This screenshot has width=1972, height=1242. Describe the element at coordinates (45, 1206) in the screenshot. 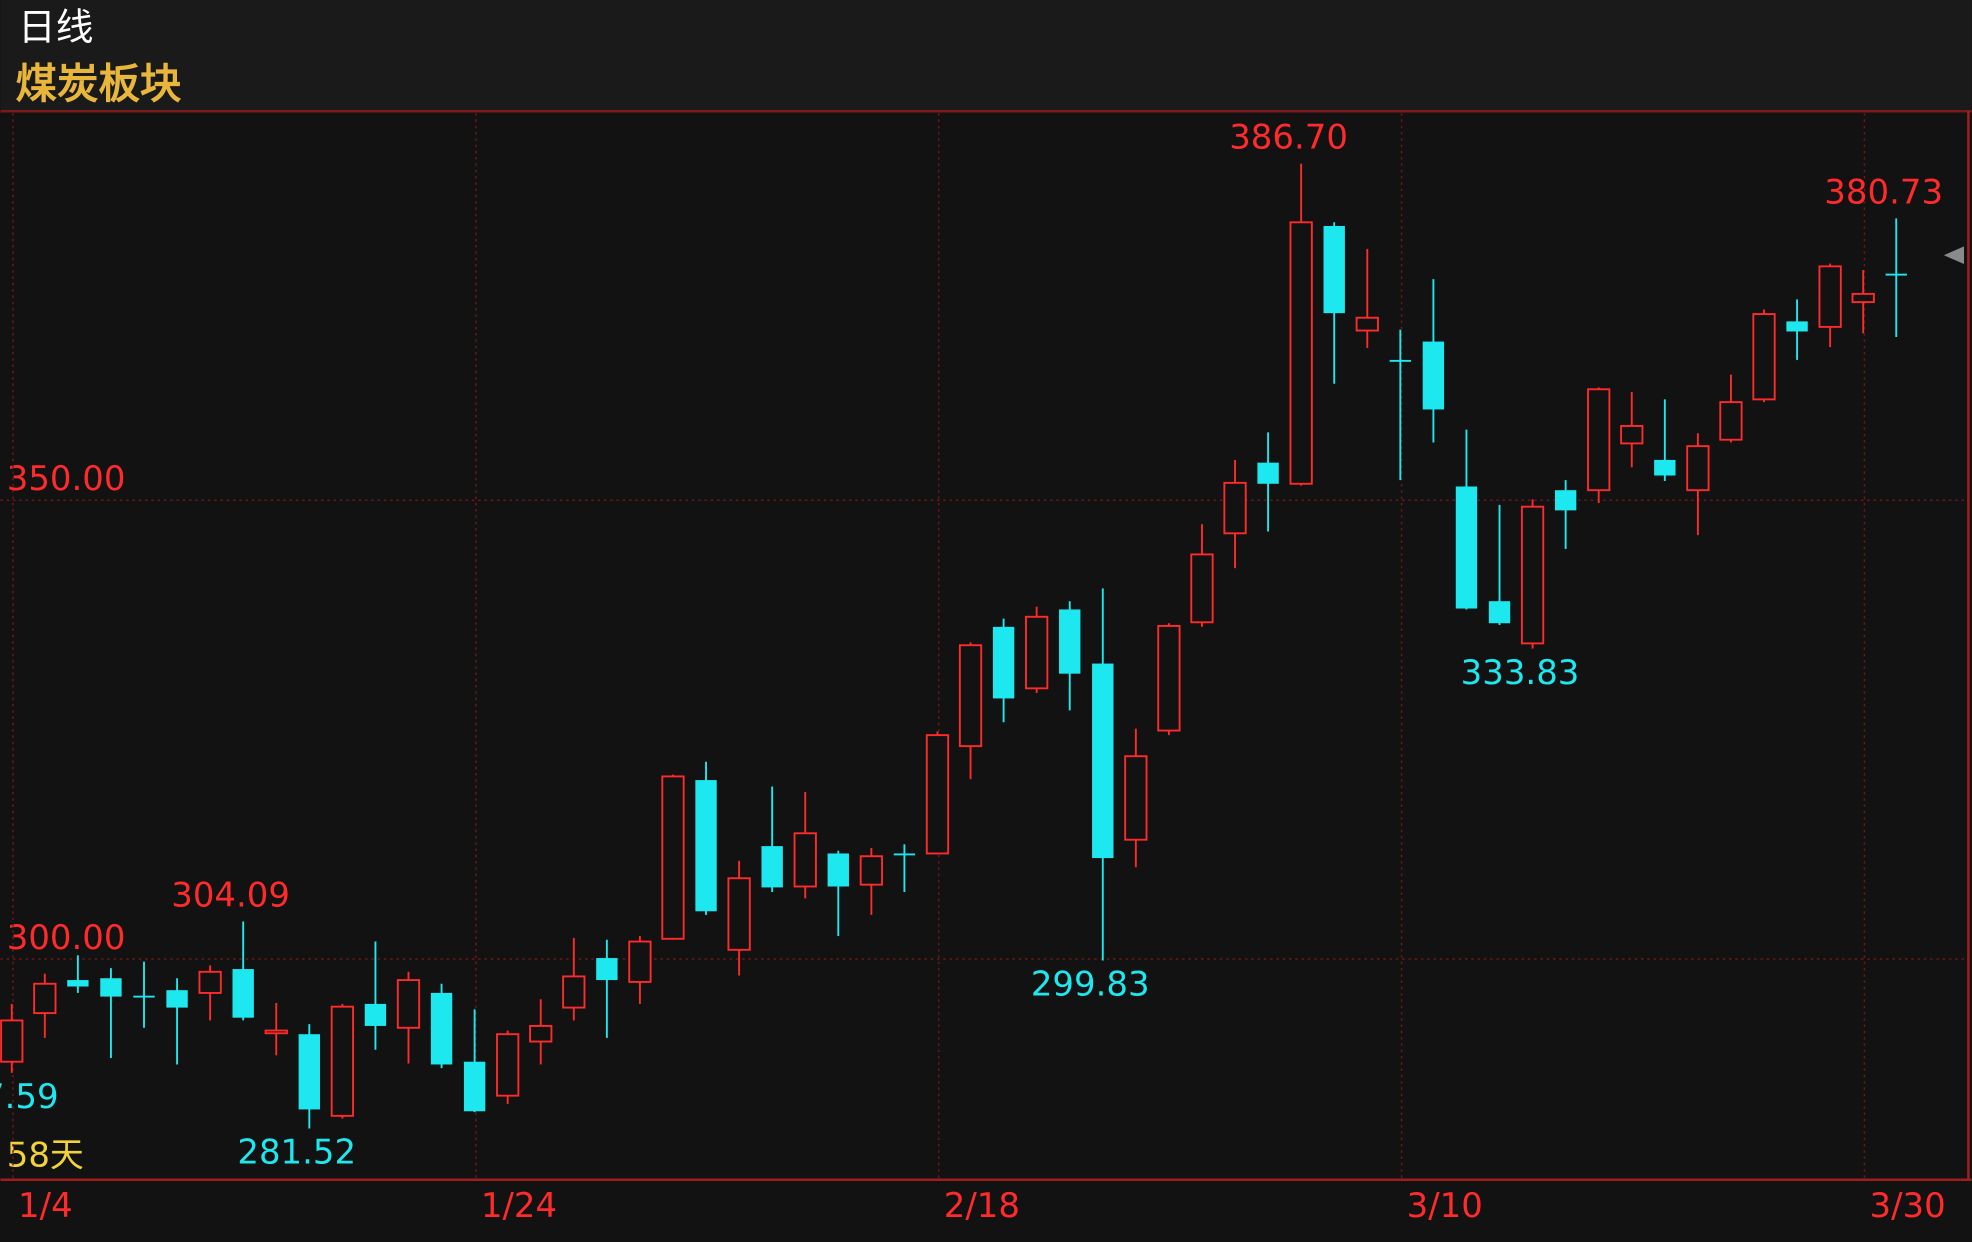

I see `x-tick-label: 1/4` at that location.